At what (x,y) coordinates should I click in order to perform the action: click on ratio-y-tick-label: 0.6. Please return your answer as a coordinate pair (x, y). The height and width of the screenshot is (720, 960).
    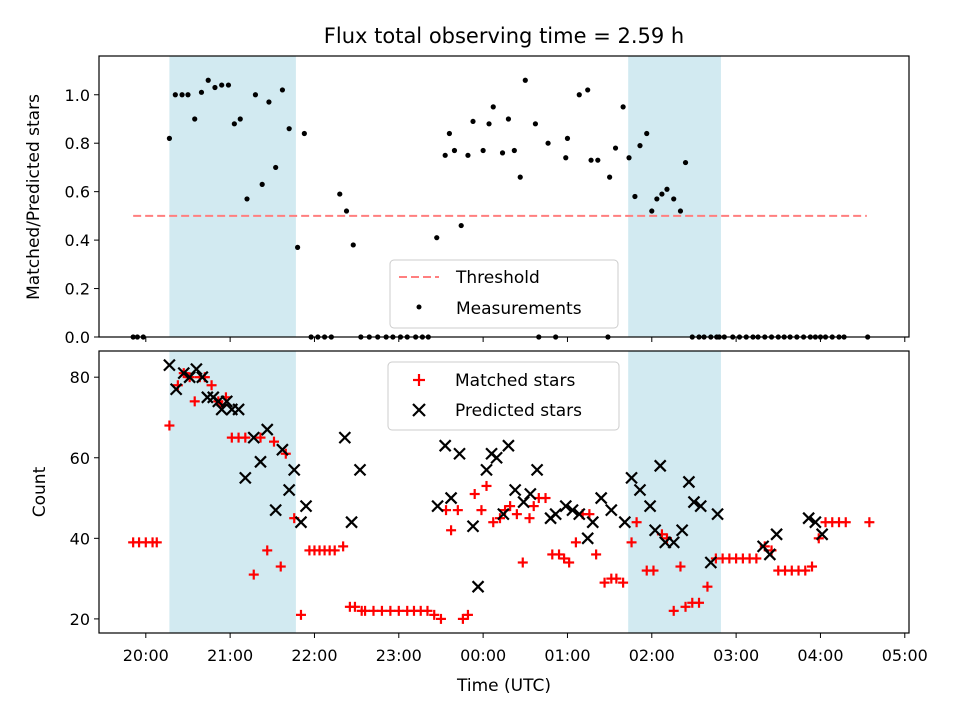
    Looking at the image, I should click on (77, 192).